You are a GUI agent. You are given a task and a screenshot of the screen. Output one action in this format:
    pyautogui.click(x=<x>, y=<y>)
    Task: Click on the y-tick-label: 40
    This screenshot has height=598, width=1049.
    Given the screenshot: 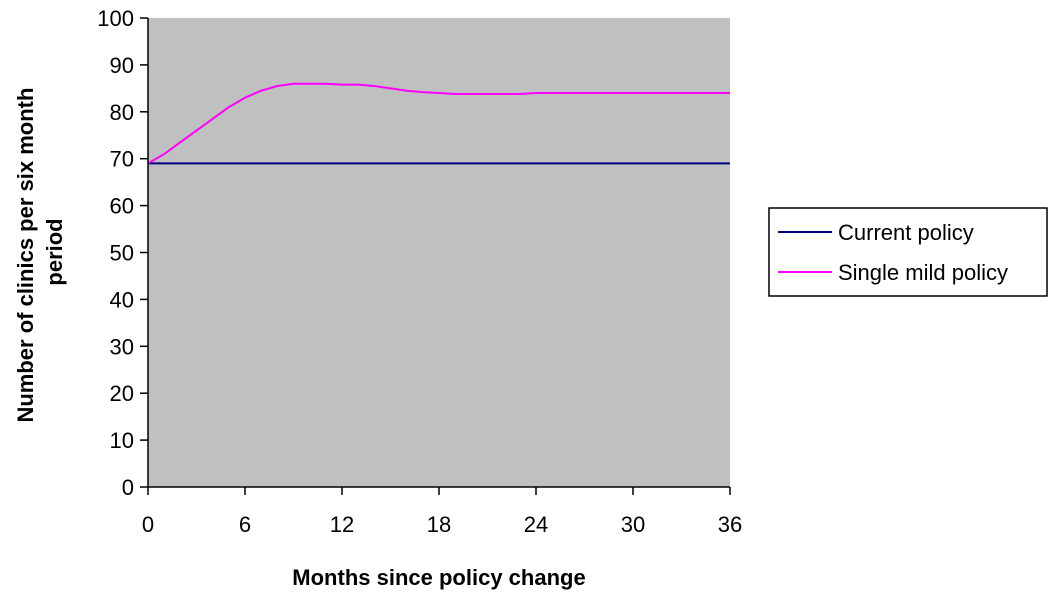 What is the action you would take?
    pyautogui.click(x=122, y=299)
    